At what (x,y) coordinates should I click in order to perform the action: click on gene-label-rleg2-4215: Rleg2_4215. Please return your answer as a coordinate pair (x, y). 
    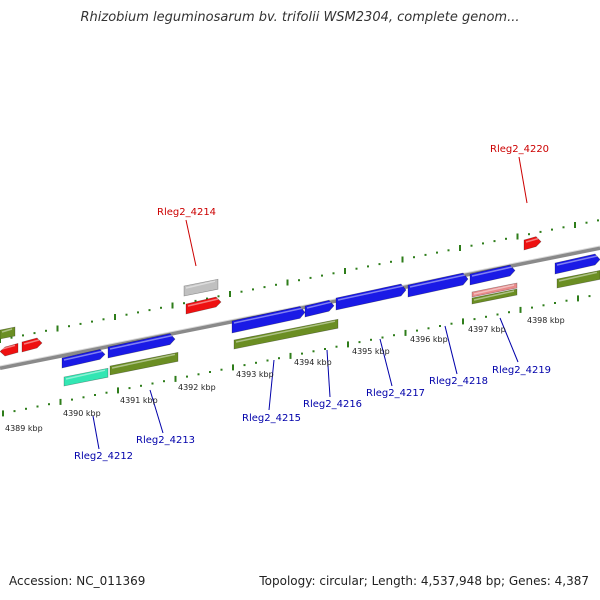
    Looking at the image, I should click on (271, 418).